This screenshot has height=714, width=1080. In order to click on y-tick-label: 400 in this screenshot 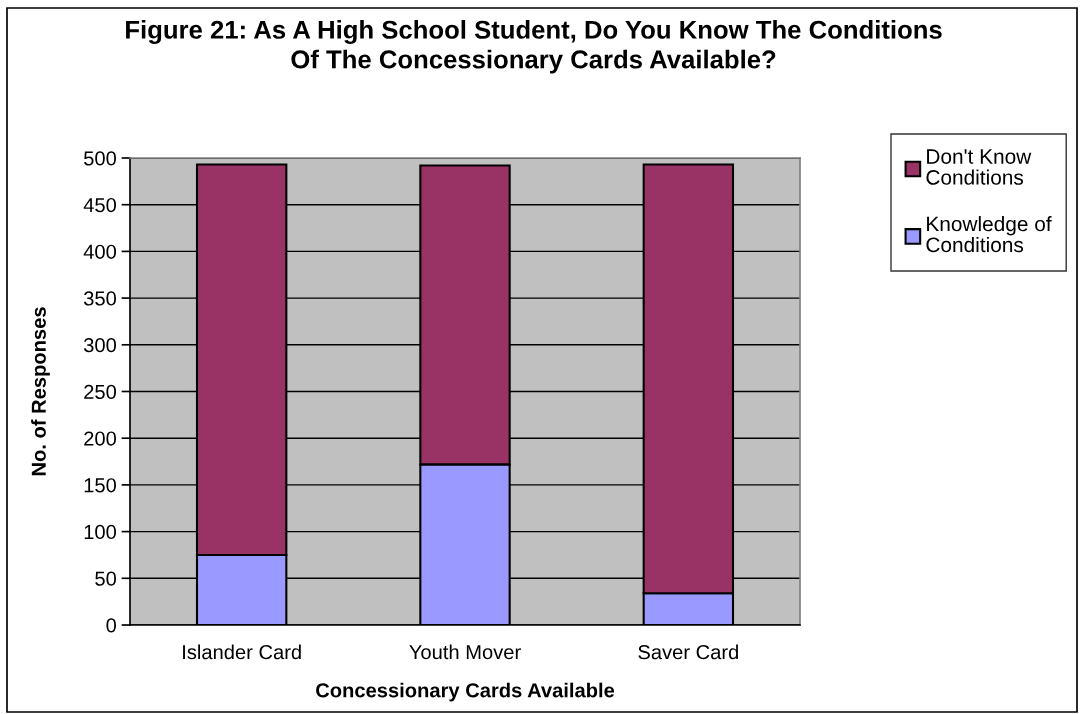, I will do `click(100, 251)`.